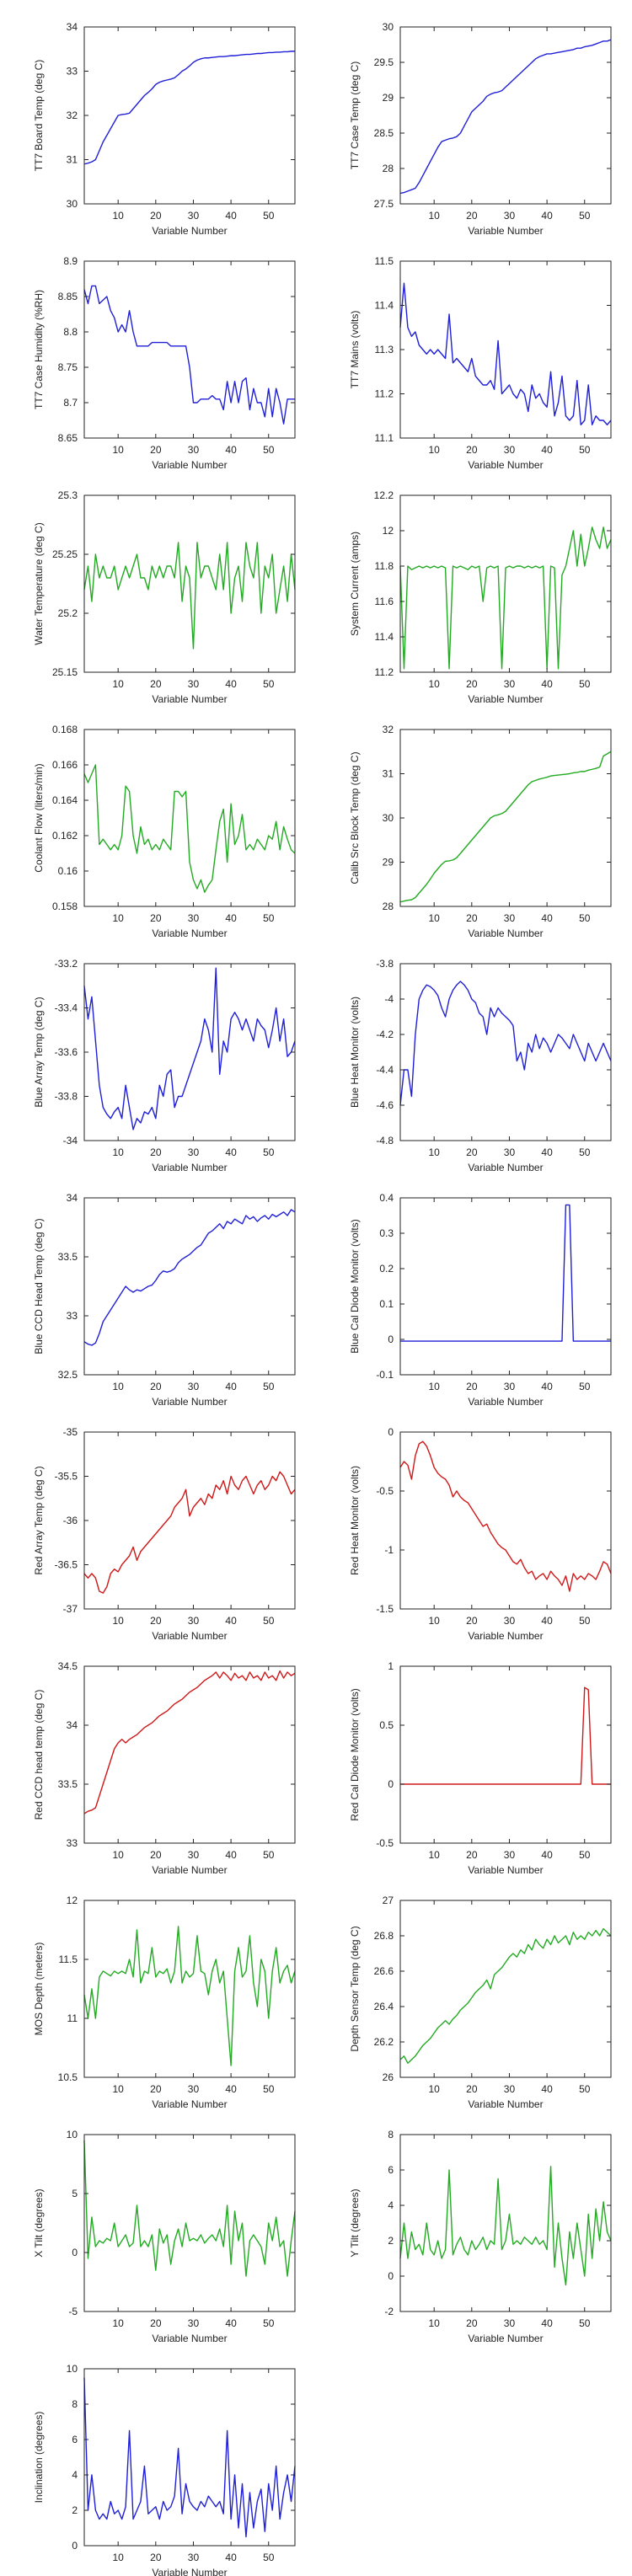  What do you see at coordinates (75, 2193) in the screenshot?
I see `y-tick-label: 5` at bounding box center [75, 2193].